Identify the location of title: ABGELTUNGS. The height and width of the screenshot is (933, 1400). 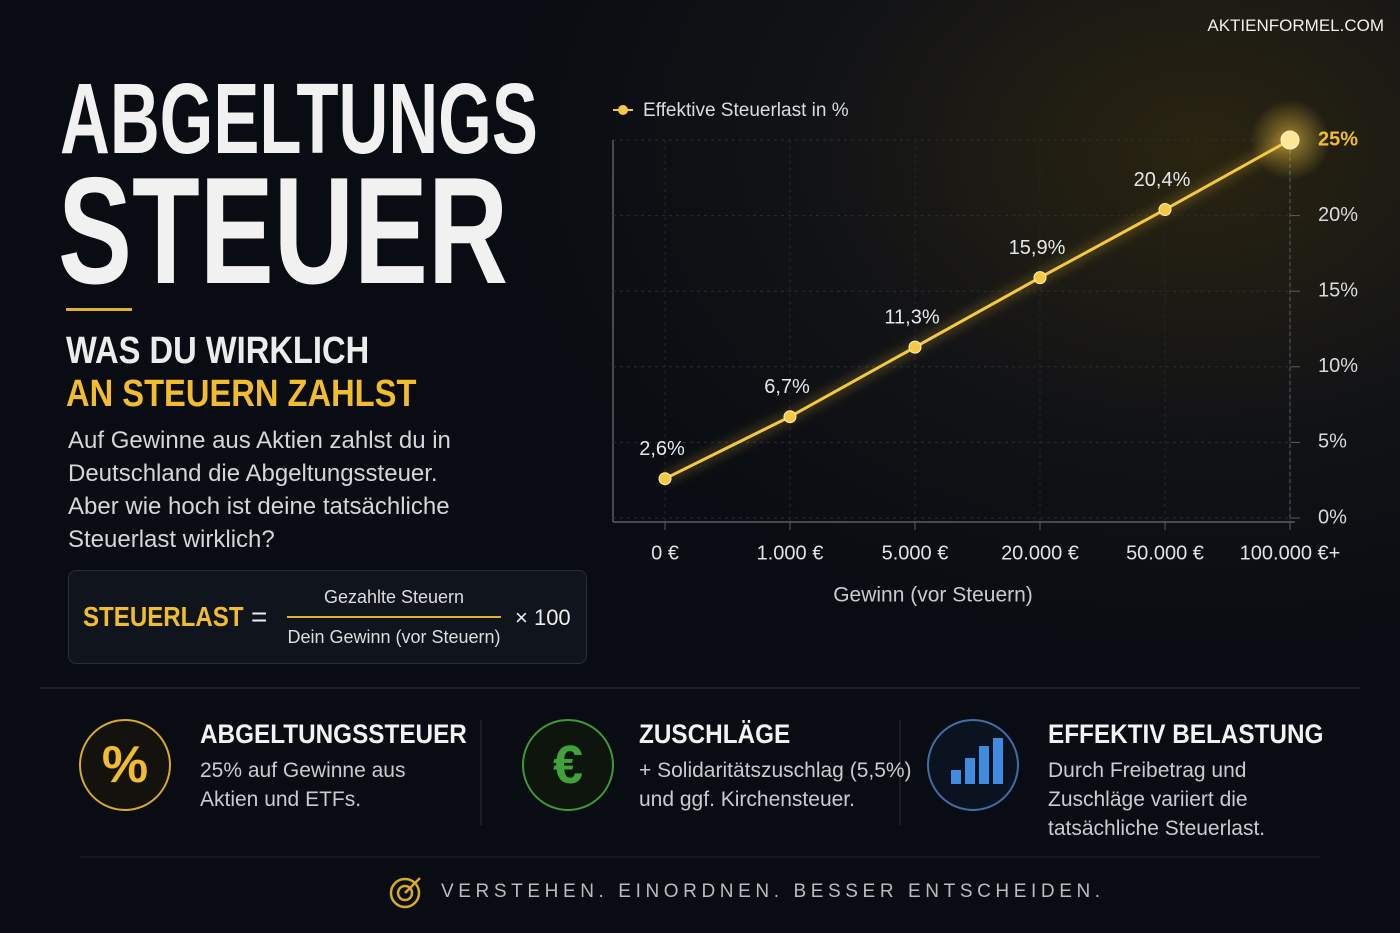
(299, 119).